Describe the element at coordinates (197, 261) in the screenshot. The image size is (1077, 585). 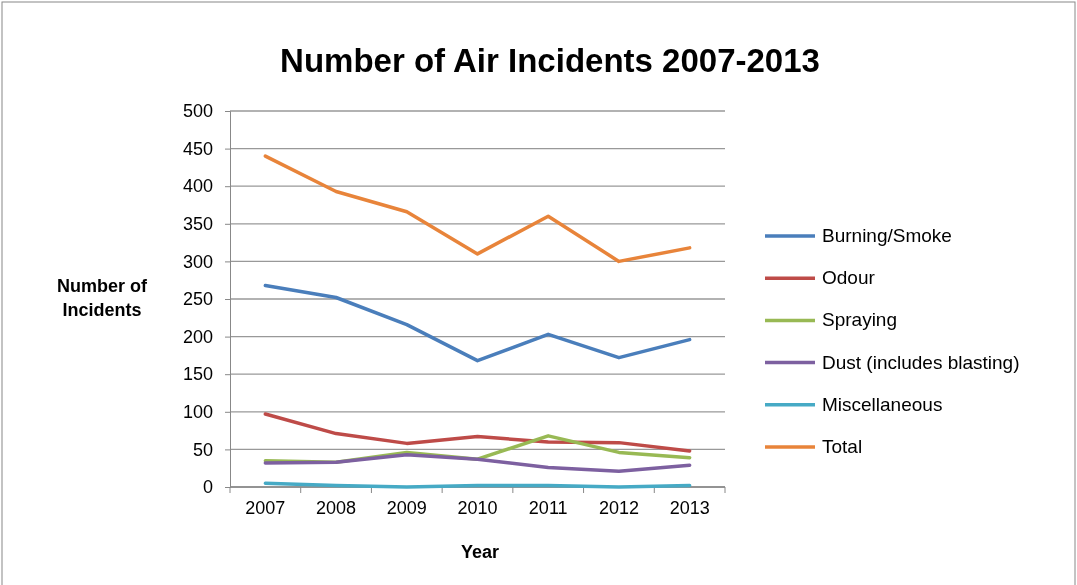
I see `y-tick-label: 300` at that location.